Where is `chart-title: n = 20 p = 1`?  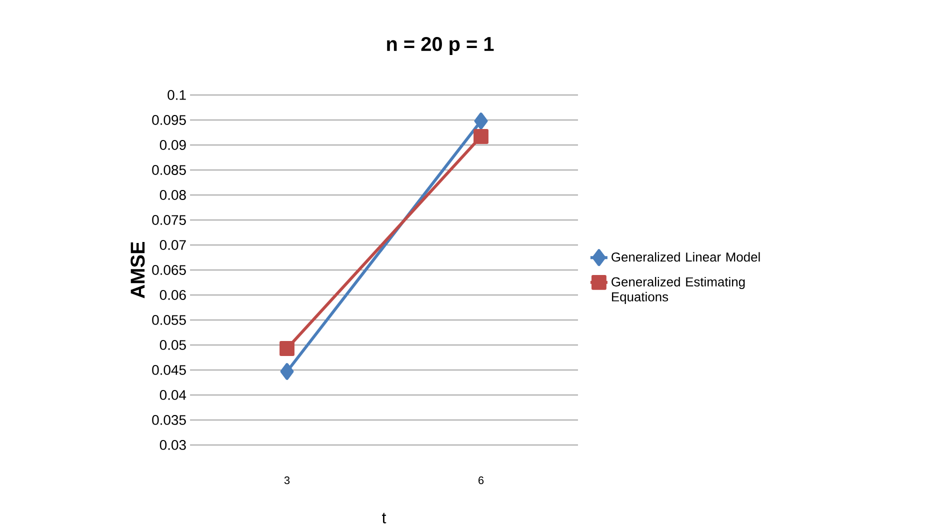
chart-title: n = 20 p = 1 is located at coordinates (440, 46).